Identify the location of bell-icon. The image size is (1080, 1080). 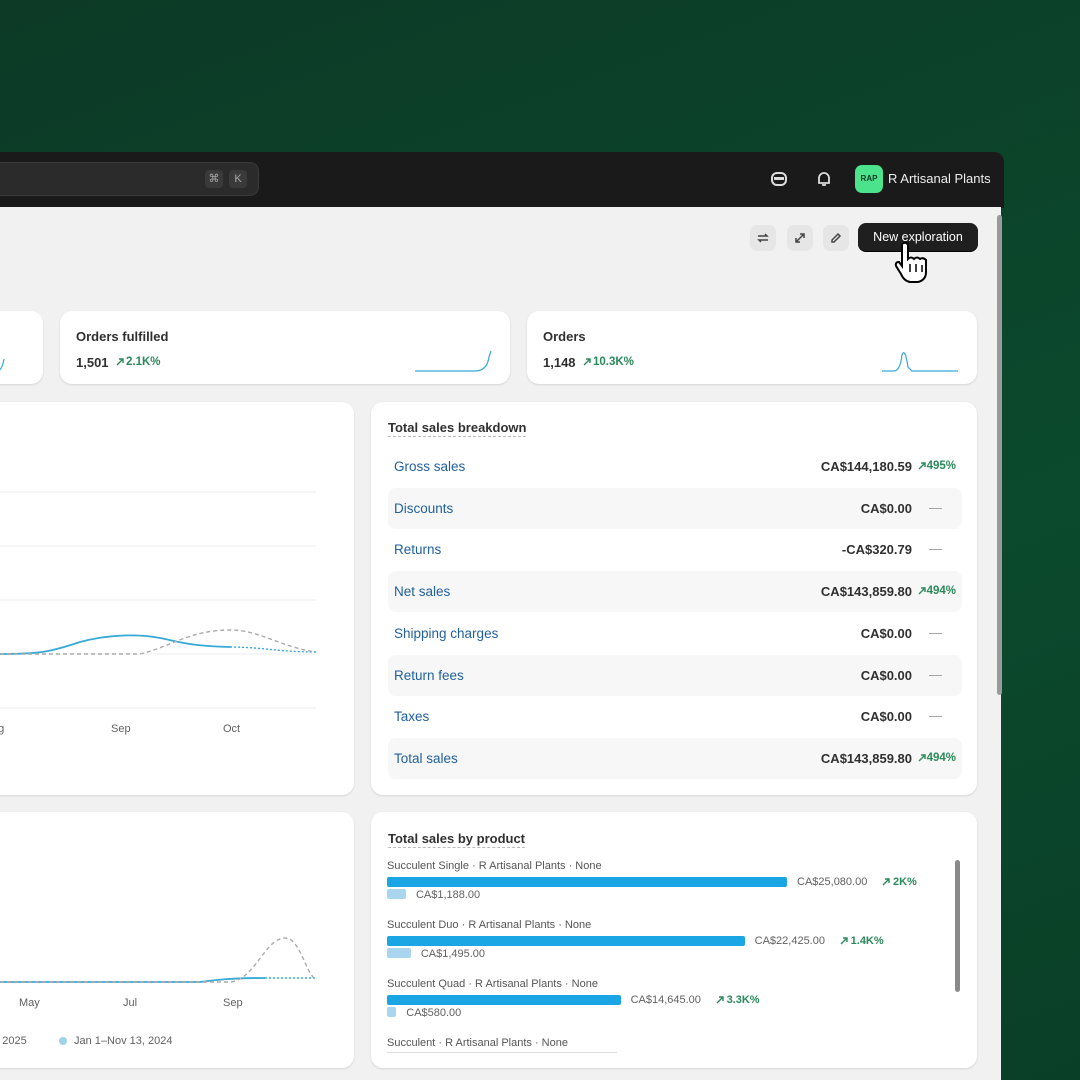
(824, 179).